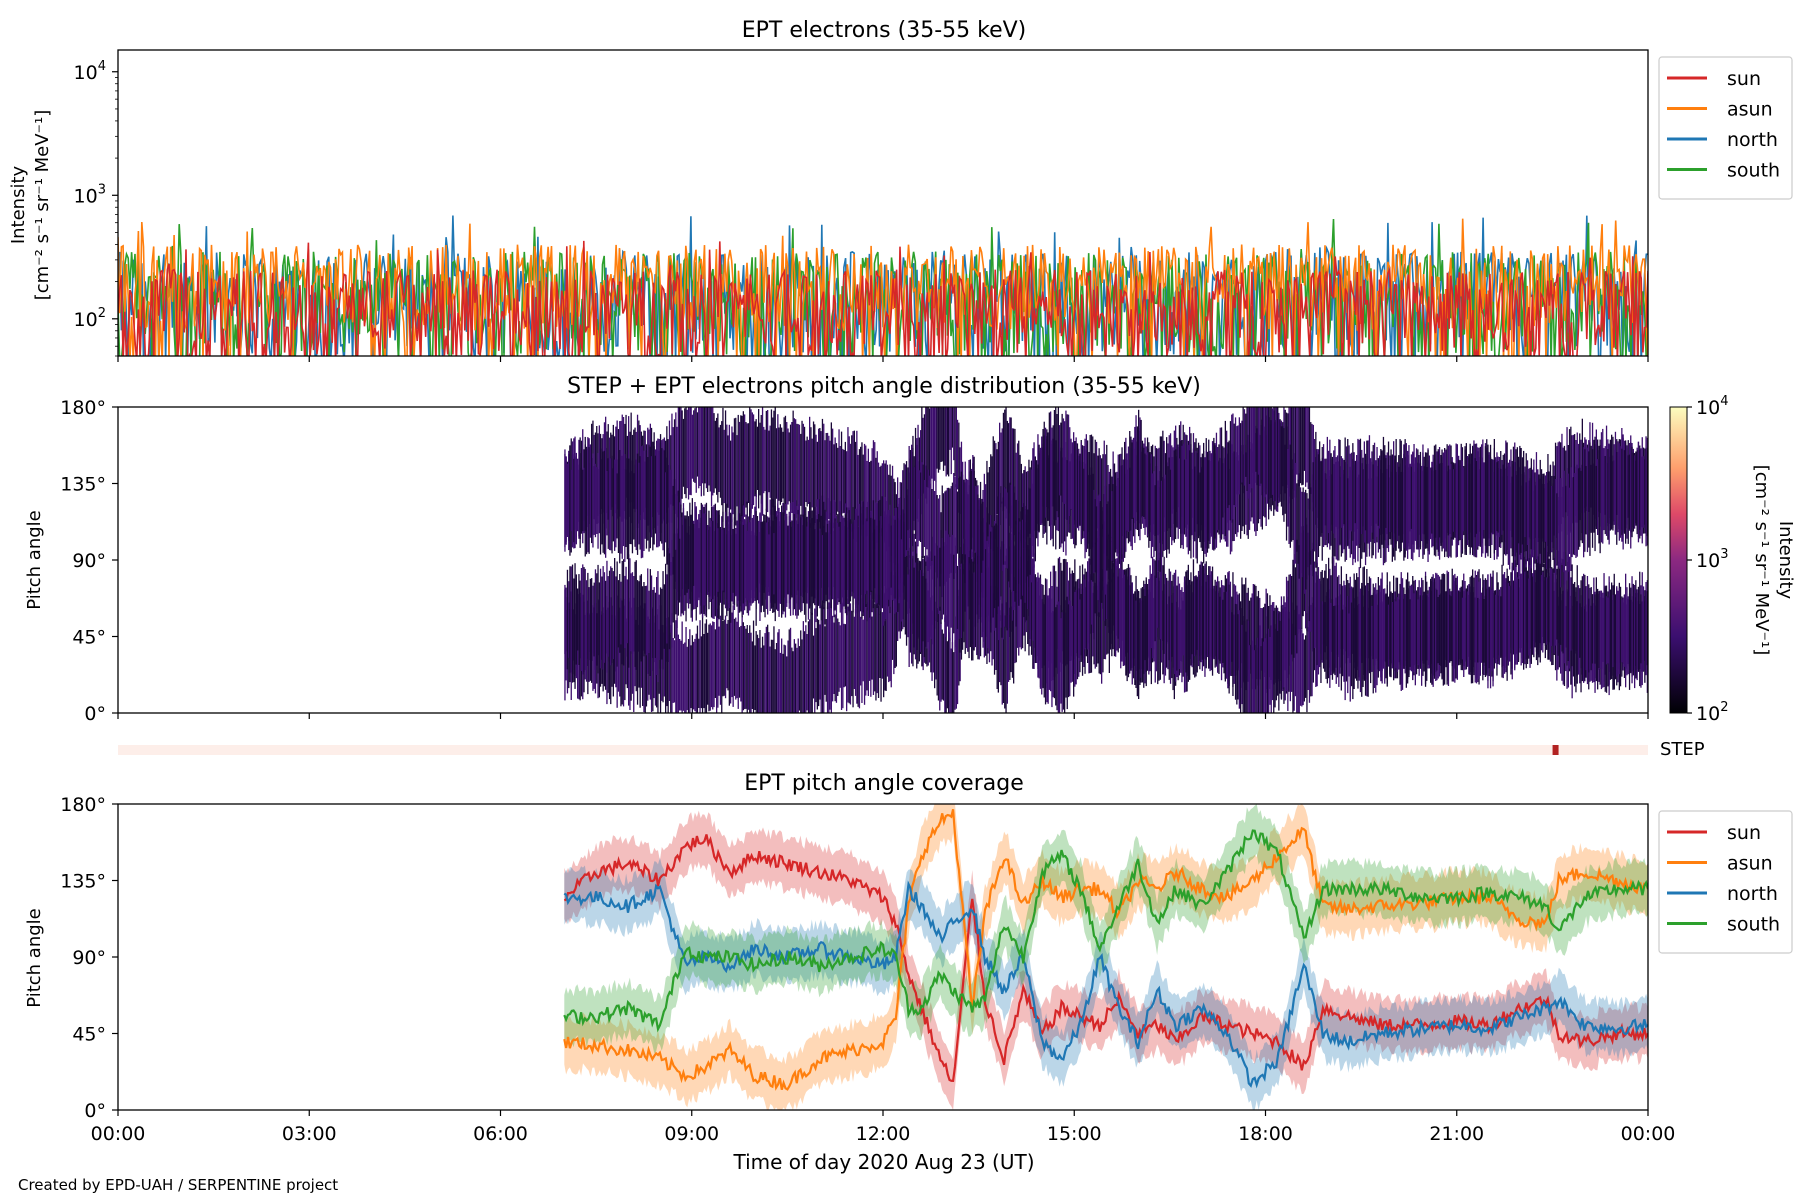 The image size is (1800, 1200). I want to click on y-tick-label: 103, so click(90, 194).